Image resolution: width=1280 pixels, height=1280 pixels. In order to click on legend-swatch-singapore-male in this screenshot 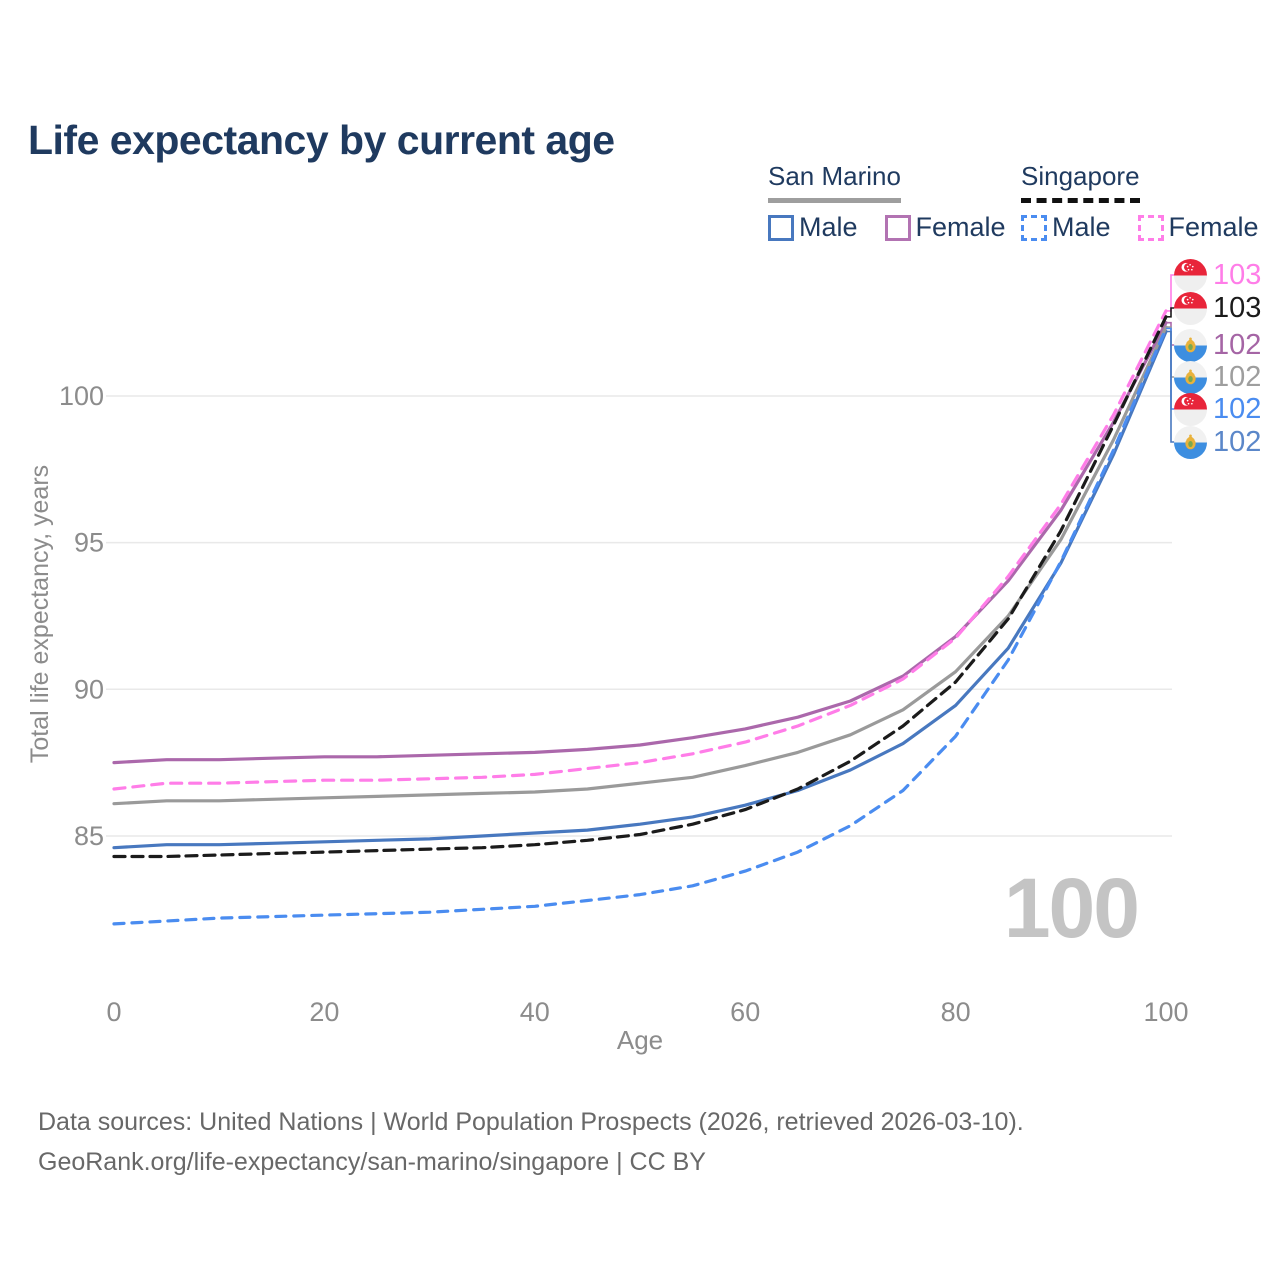, I will do `click(1034, 227)`.